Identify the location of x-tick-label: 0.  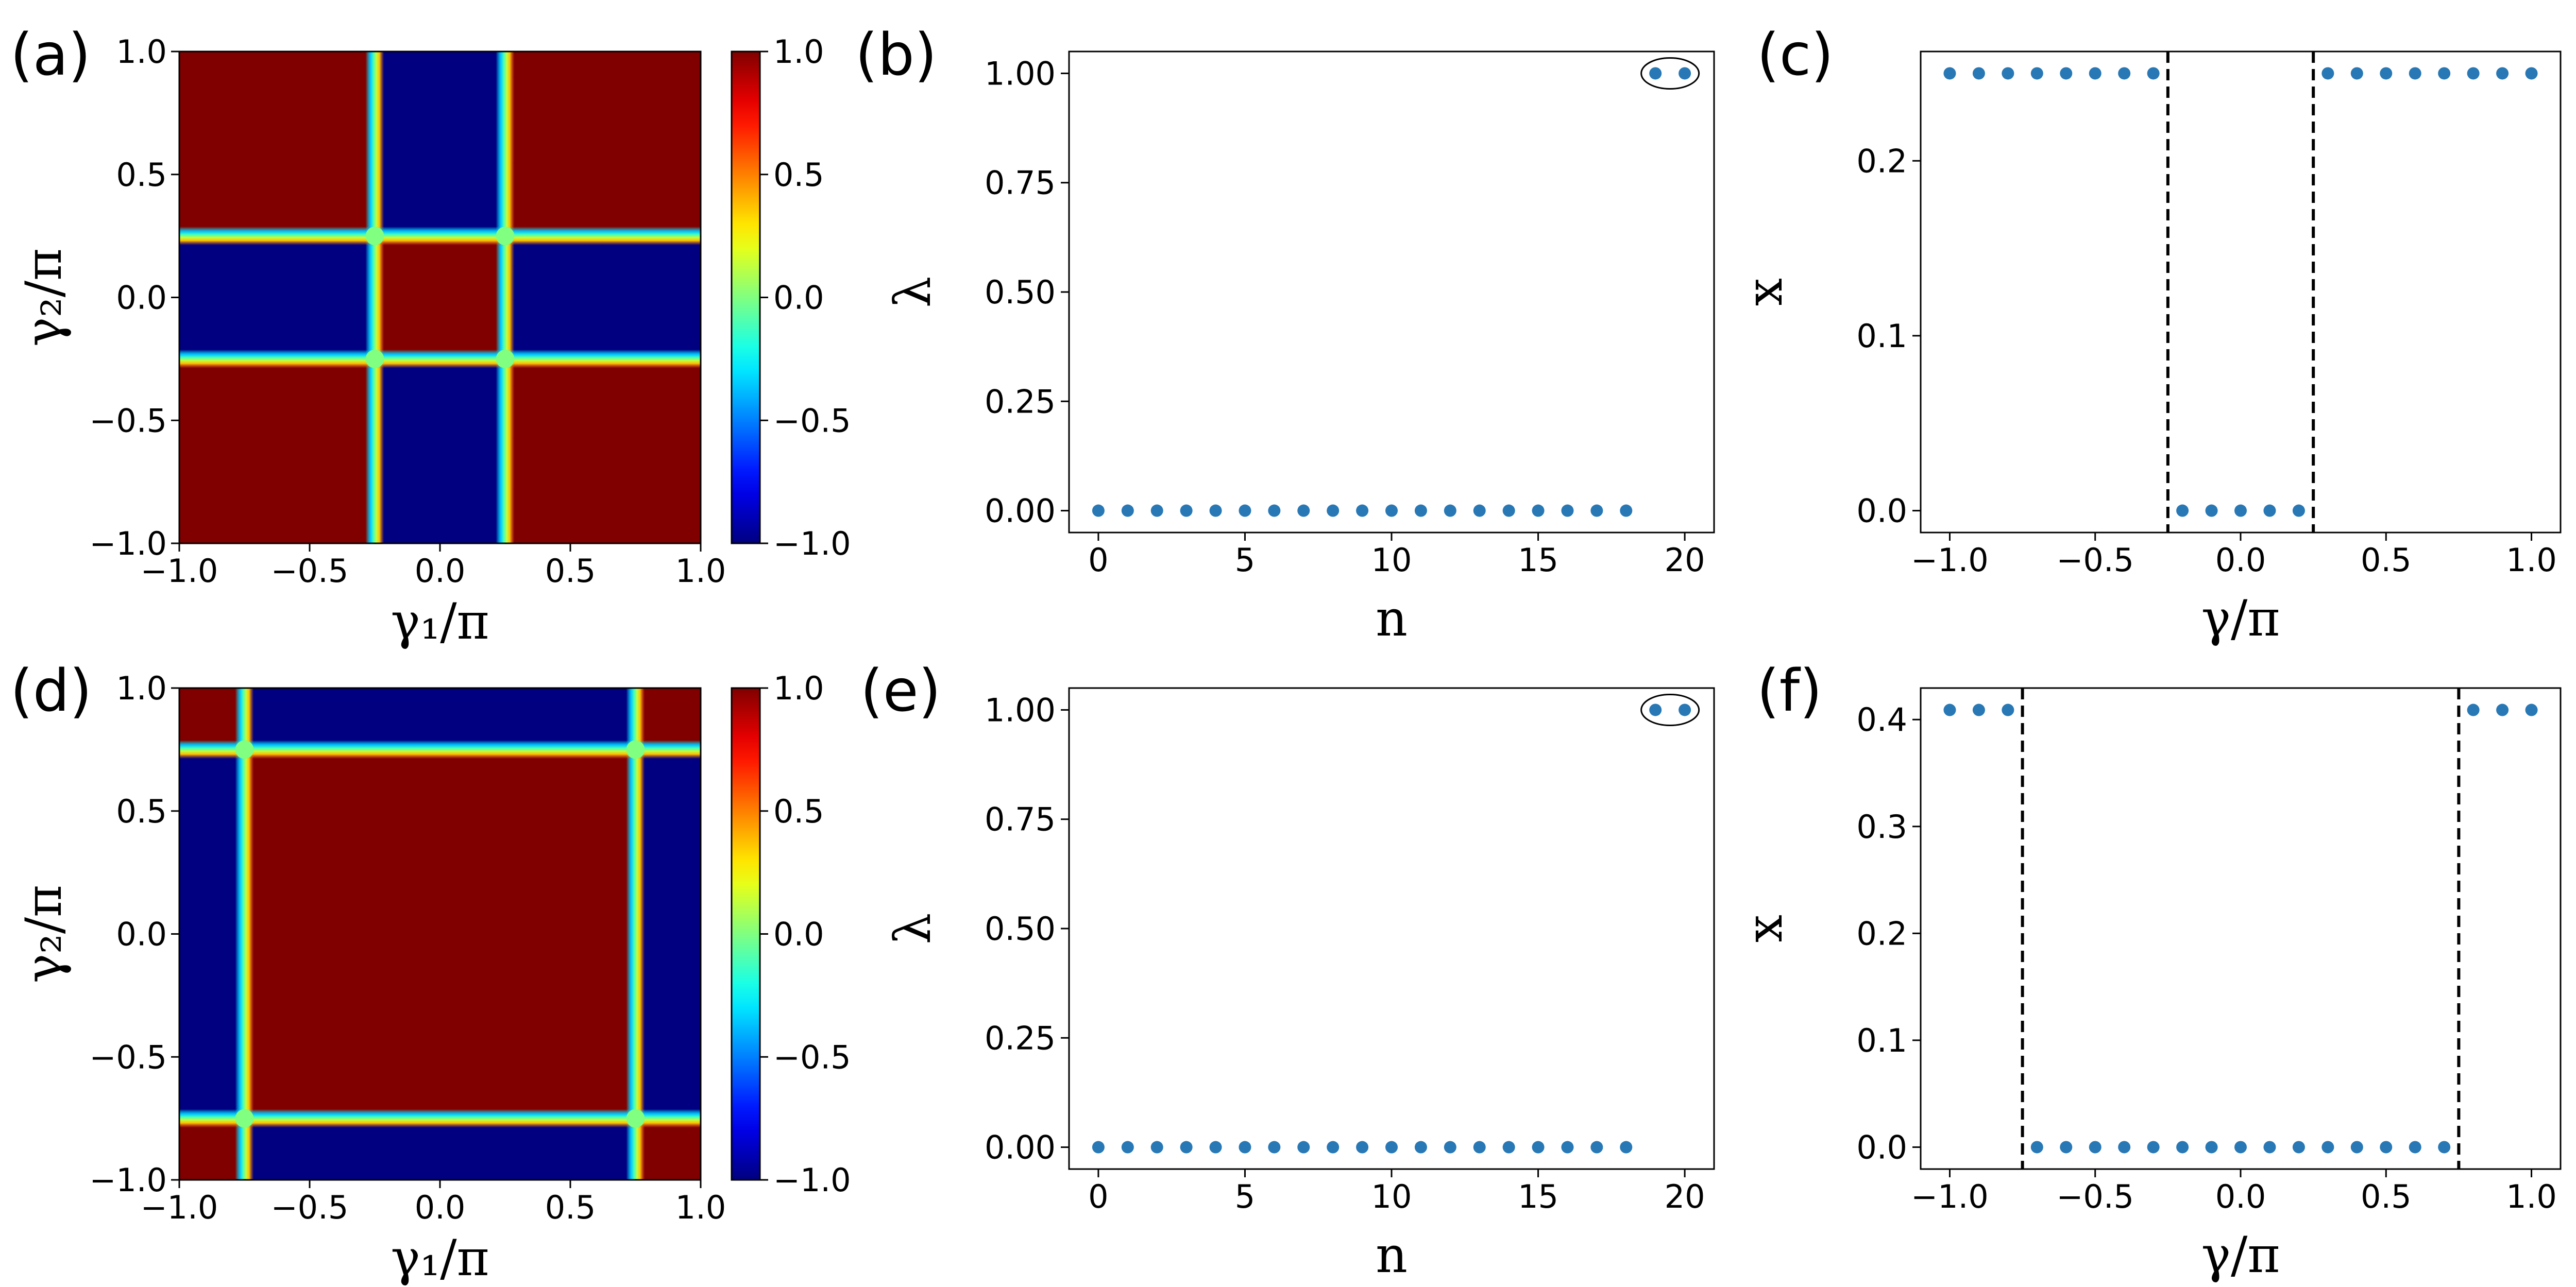
(1098, 1196).